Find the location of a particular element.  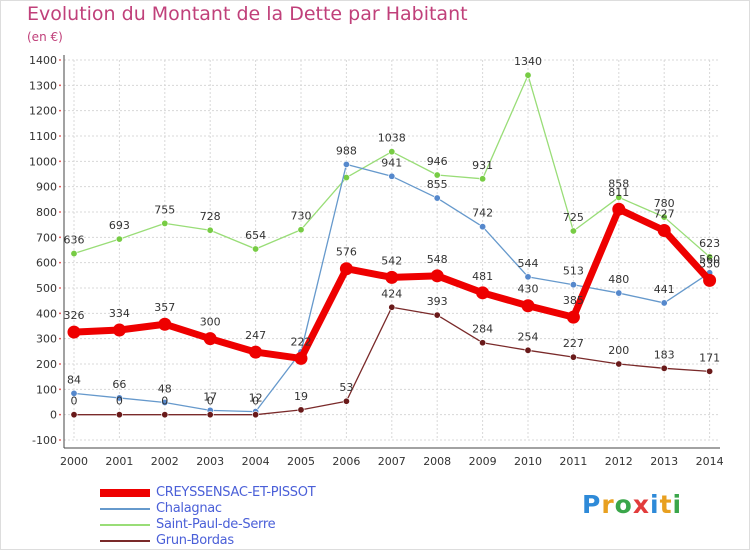

x-tick-label: 2002 is located at coordinates (165, 461).